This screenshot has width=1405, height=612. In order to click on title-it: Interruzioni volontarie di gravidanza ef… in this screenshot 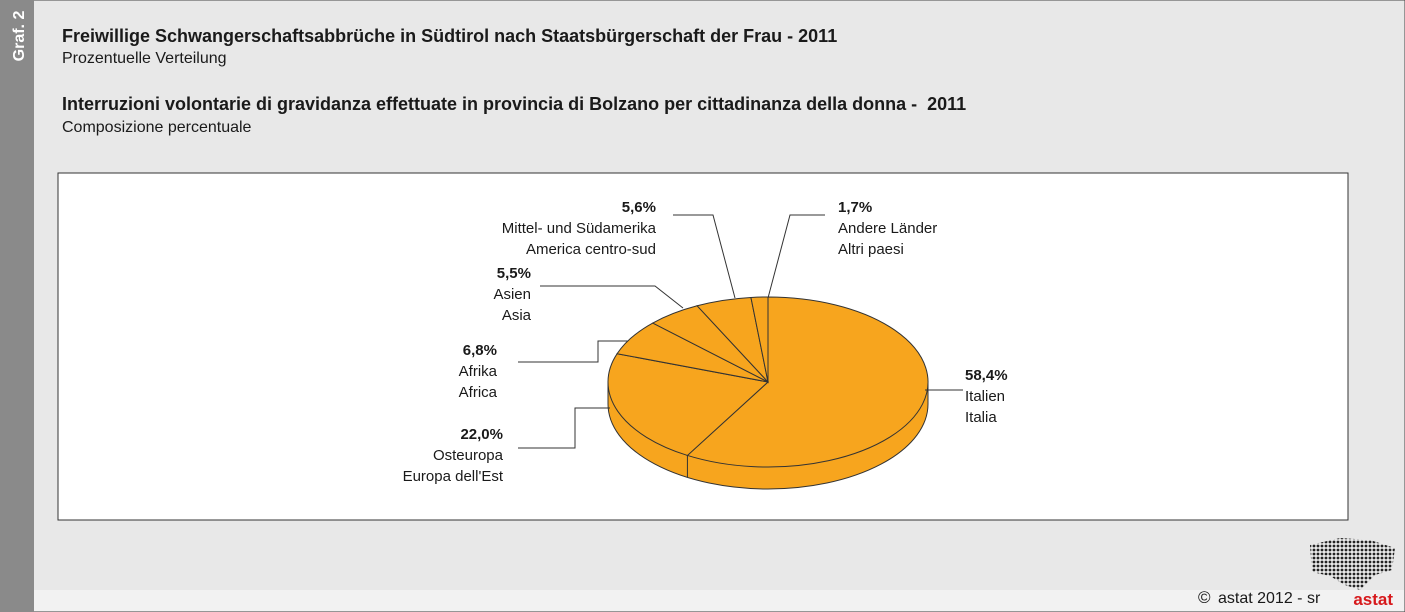, I will do `click(514, 104)`.